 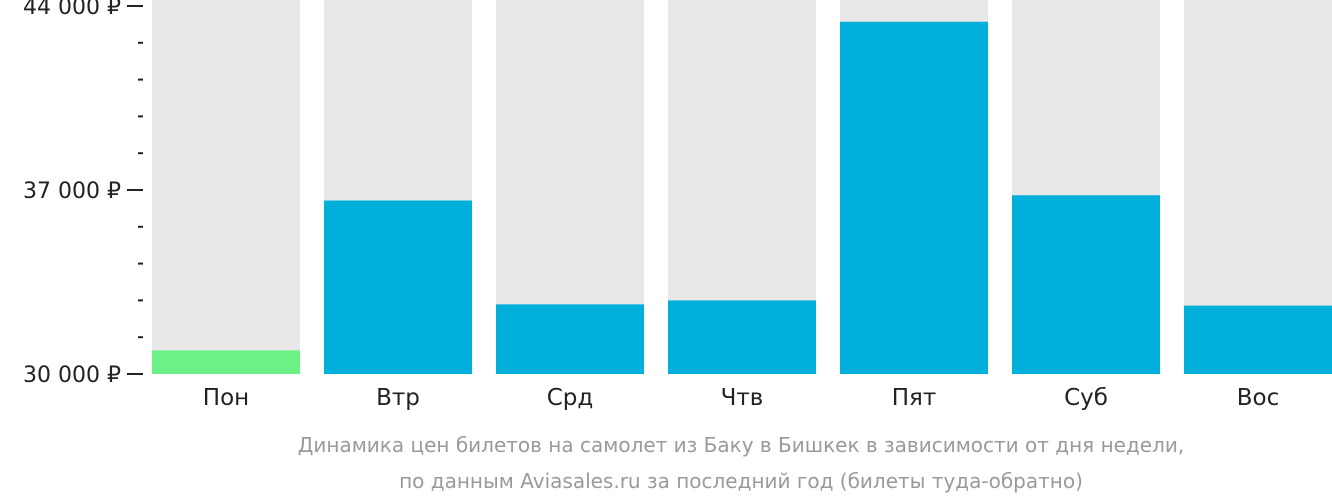 I want to click on bar-track, so click(x=226, y=187).